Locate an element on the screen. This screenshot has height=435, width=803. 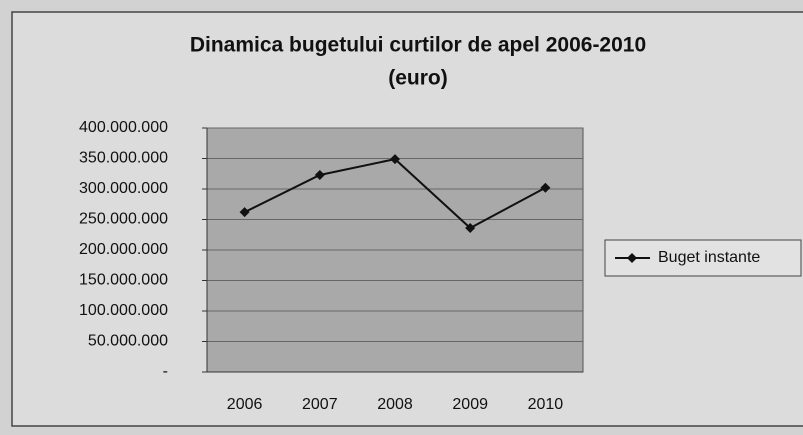
legend-label: Buget instante is located at coordinates (709, 257).